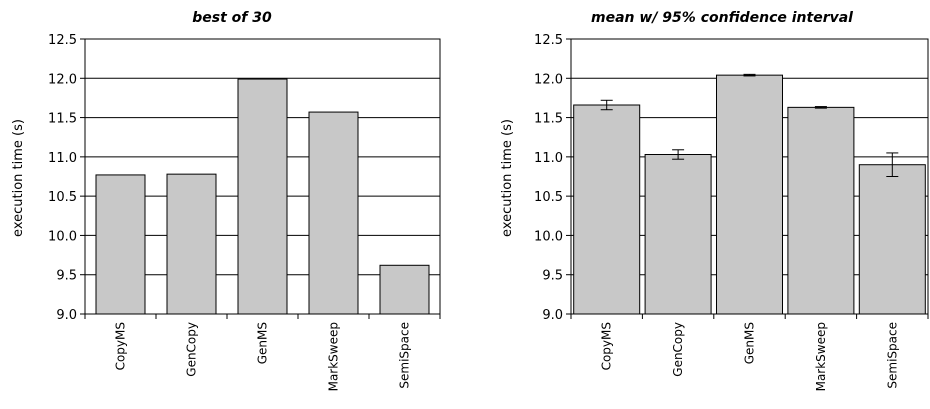 The width and height of the screenshot is (930, 409). Describe the element at coordinates (232, 18) in the screenshot. I see `chart-title: best of 30` at that location.